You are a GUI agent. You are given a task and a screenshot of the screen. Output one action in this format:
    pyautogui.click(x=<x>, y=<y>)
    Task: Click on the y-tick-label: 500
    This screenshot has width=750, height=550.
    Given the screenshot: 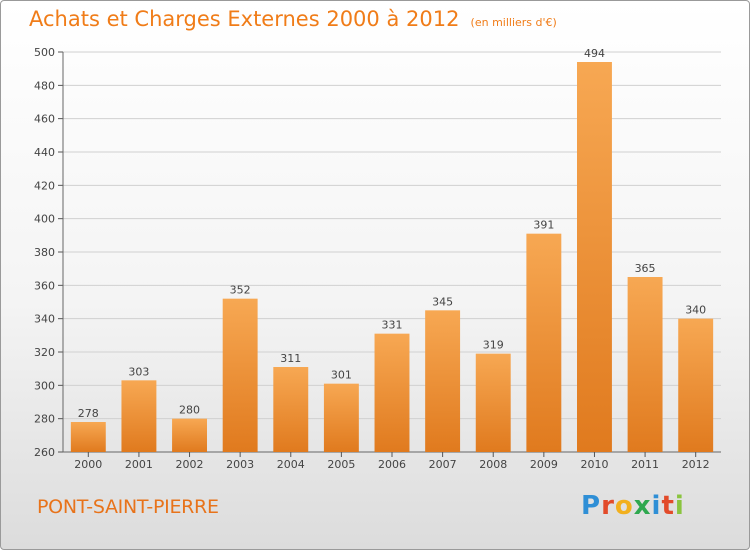 What is the action you would take?
    pyautogui.click(x=44, y=52)
    